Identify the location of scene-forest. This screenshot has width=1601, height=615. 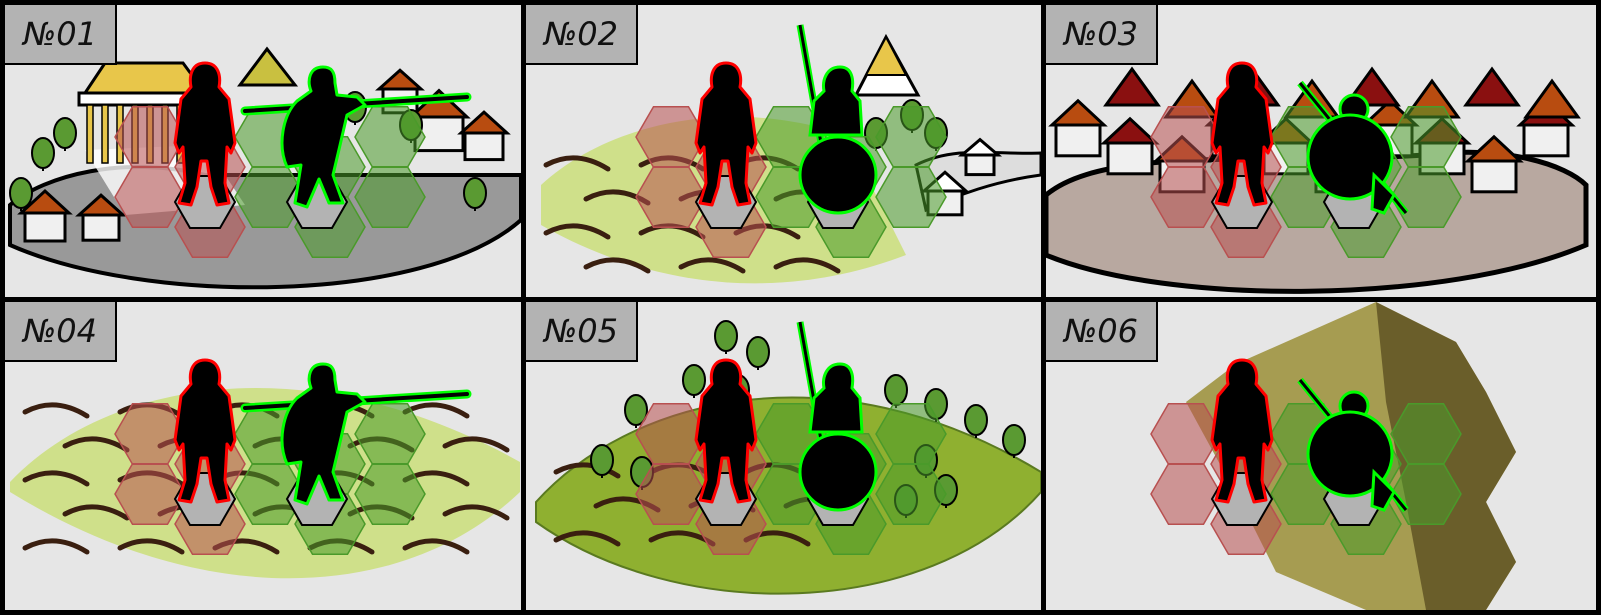
(788, 457).